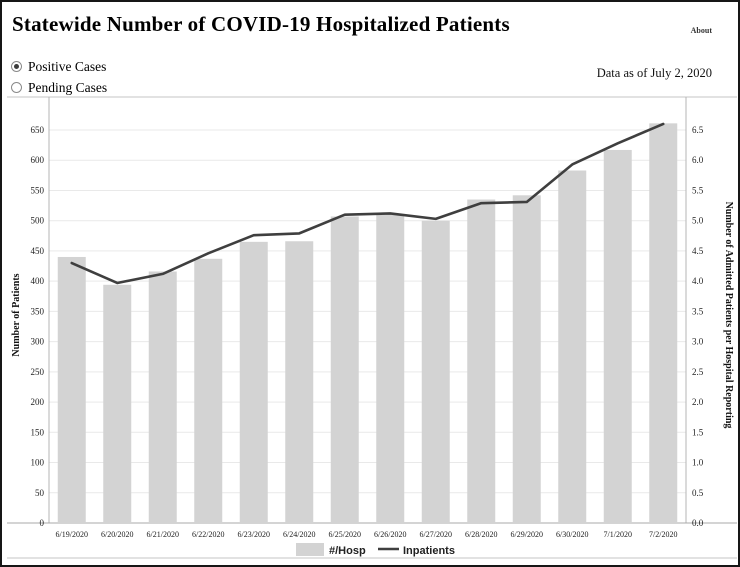 The image size is (740, 567). What do you see at coordinates (38, 221) in the screenshot?
I see `left-axis-tick-label: 500` at bounding box center [38, 221].